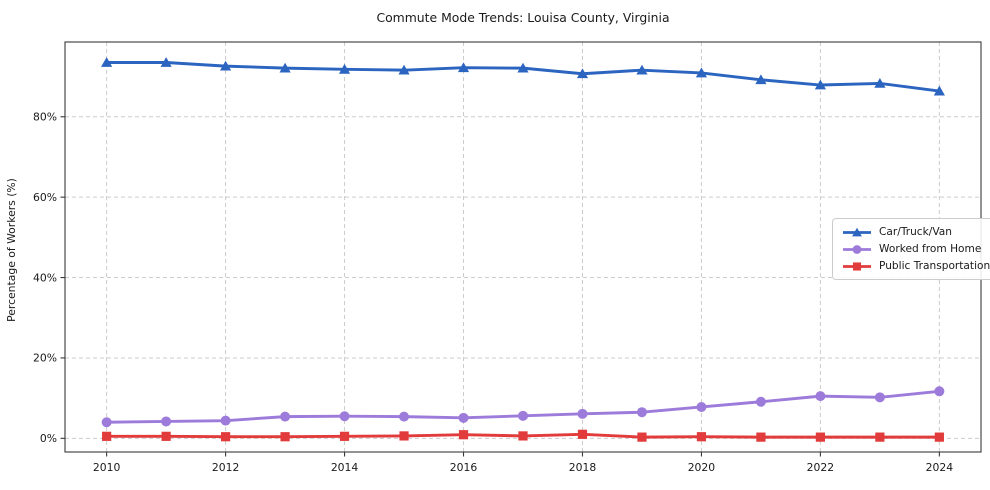 The height and width of the screenshot is (490, 990). Describe the element at coordinates (583, 467) in the screenshot. I see `x-tick-label: 2018` at that location.